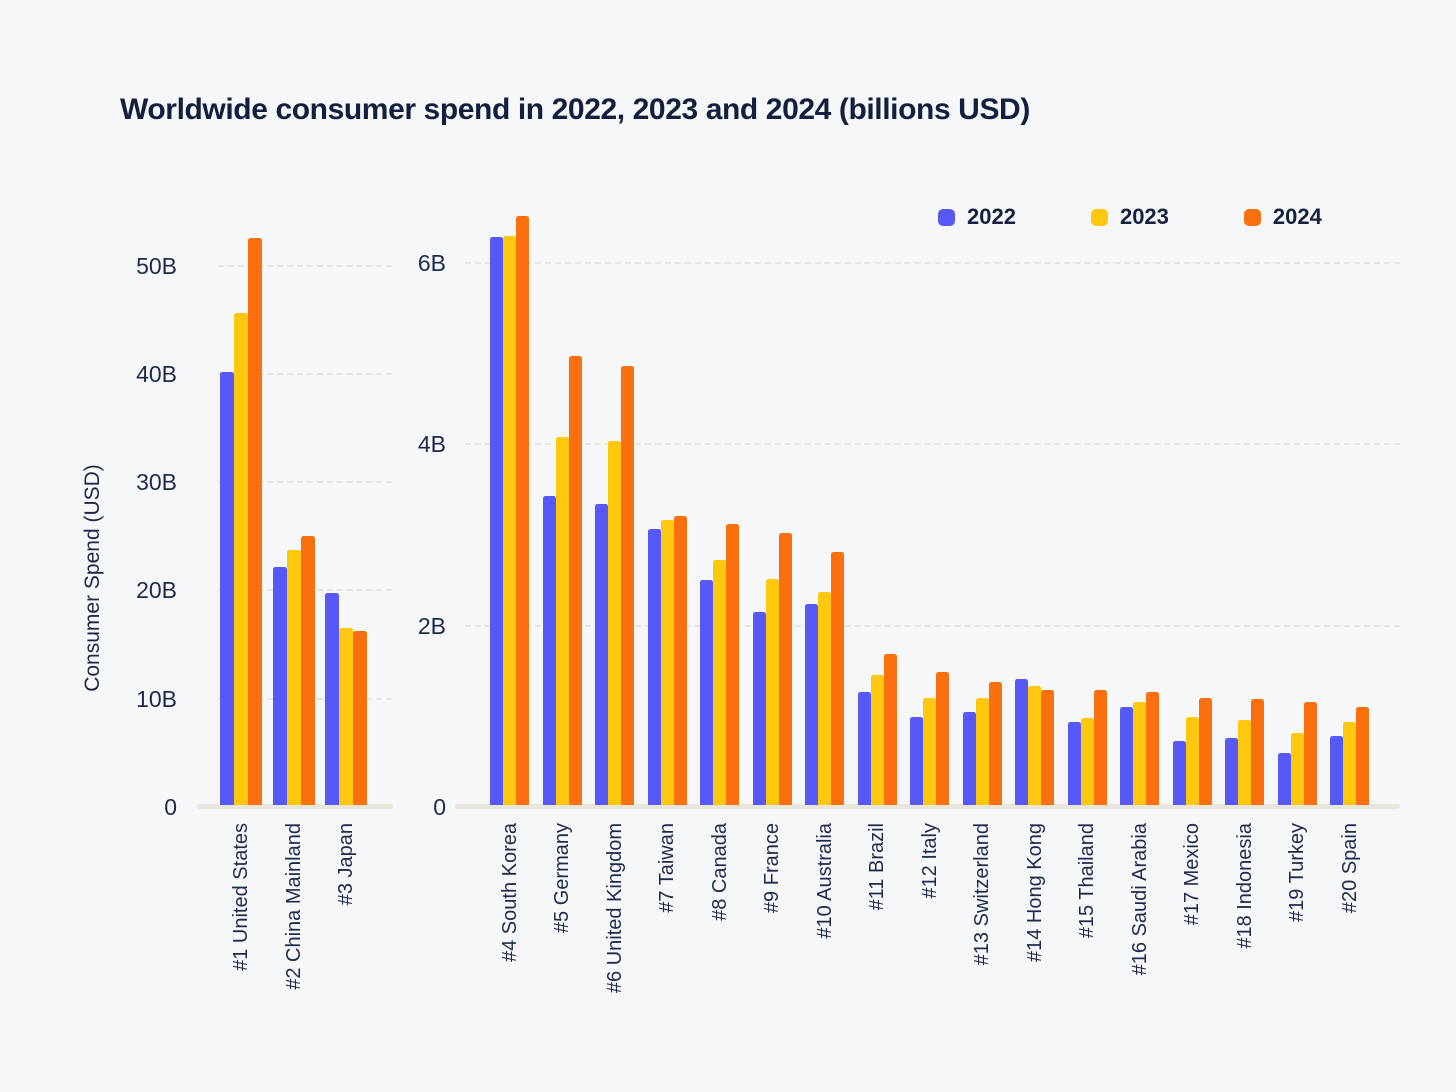  Describe the element at coordinates (1074, 763) in the screenshot. I see `bar-2022-#15 Thailand` at that location.